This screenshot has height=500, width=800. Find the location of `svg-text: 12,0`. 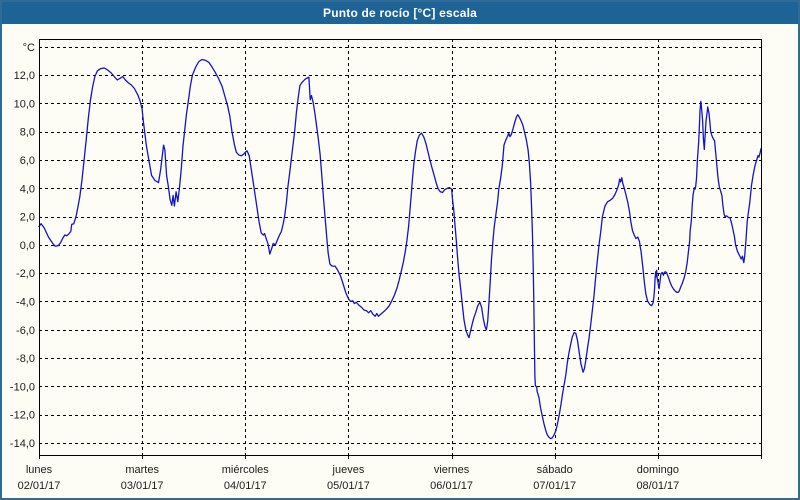

svg-text: 12,0 is located at coordinates (24, 76).